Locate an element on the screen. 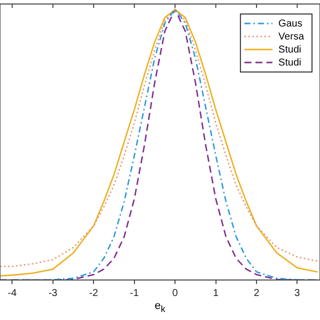  x-tick-label: 0 is located at coordinates (175, 293).